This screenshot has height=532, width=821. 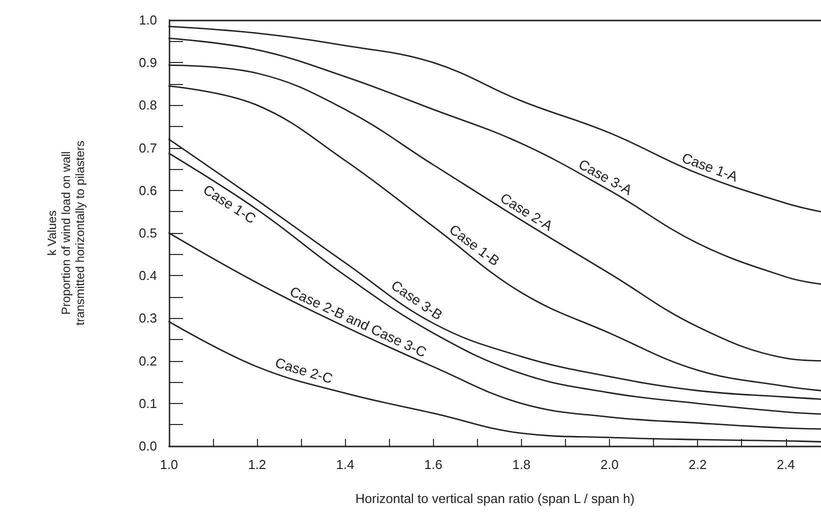 I want to click on text: Case 2-A, so click(x=527, y=212).